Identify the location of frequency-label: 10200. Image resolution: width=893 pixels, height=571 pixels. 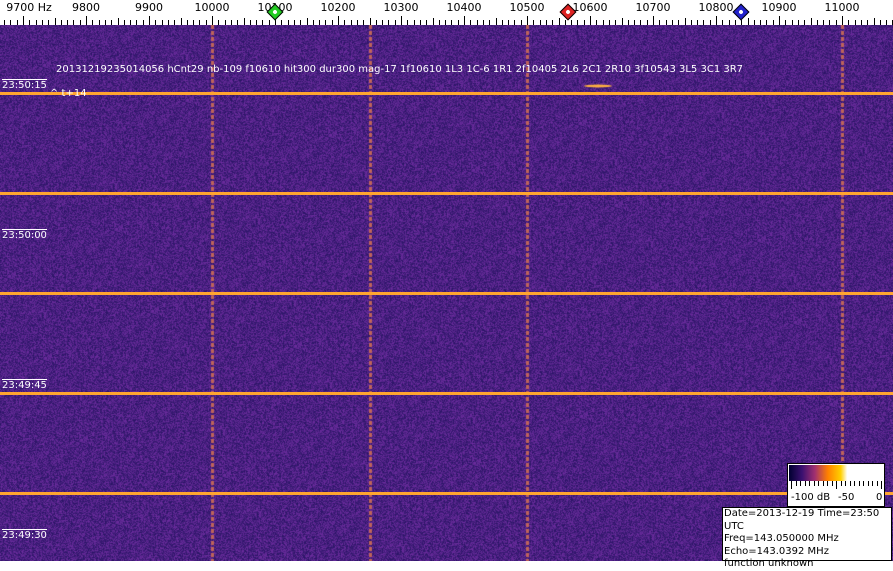
(338, 7).